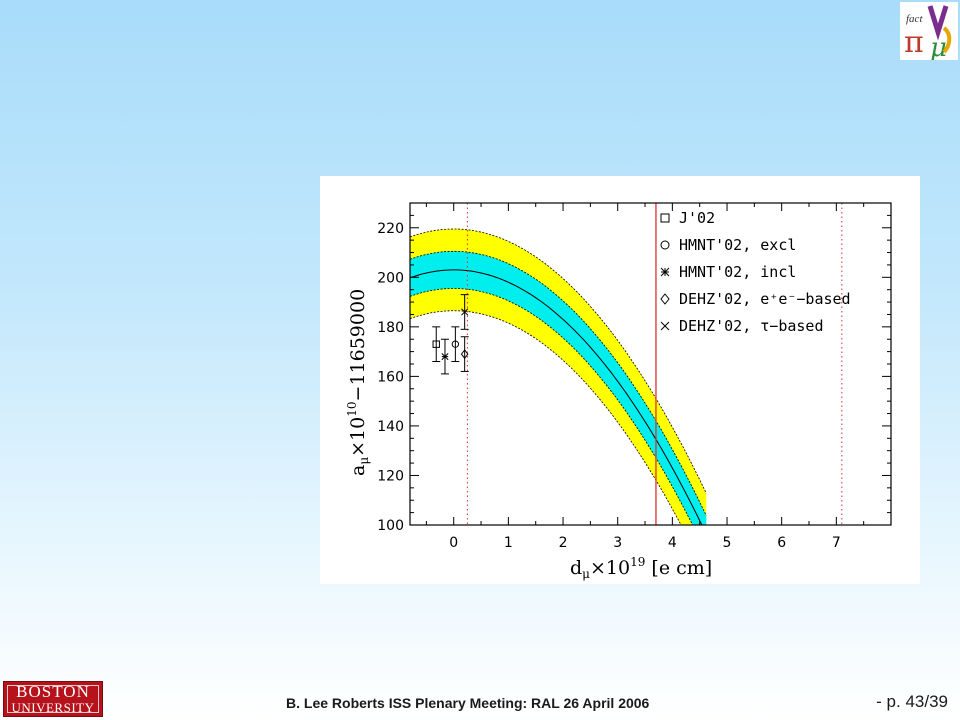 This screenshot has width=960, height=720. What do you see at coordinates (617, 543) in the screenshot?
I see `x-tick-label: 3` at bounding box center [617, 543].